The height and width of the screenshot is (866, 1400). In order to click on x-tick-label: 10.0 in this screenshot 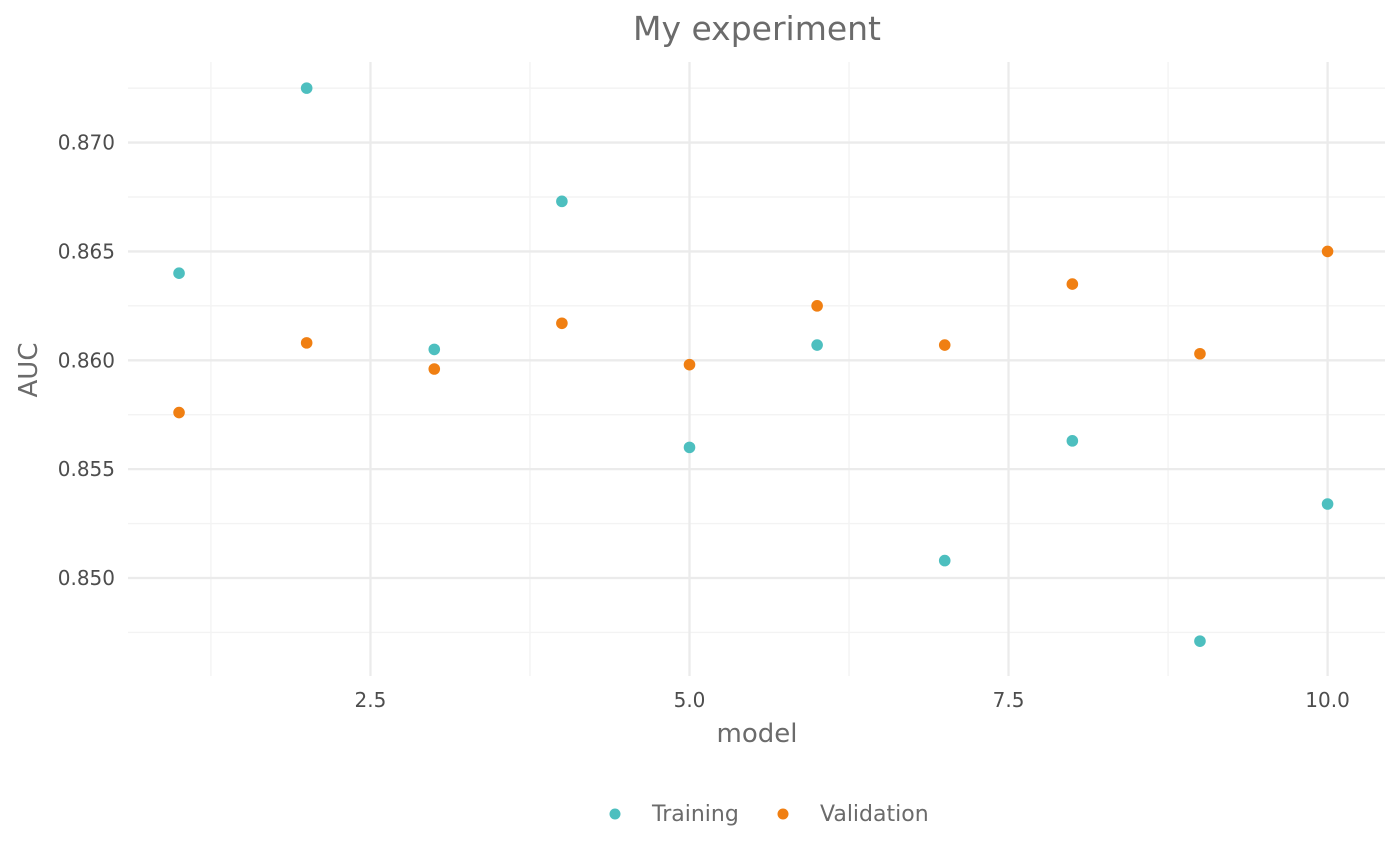, I will do `click(1327, 700)`.